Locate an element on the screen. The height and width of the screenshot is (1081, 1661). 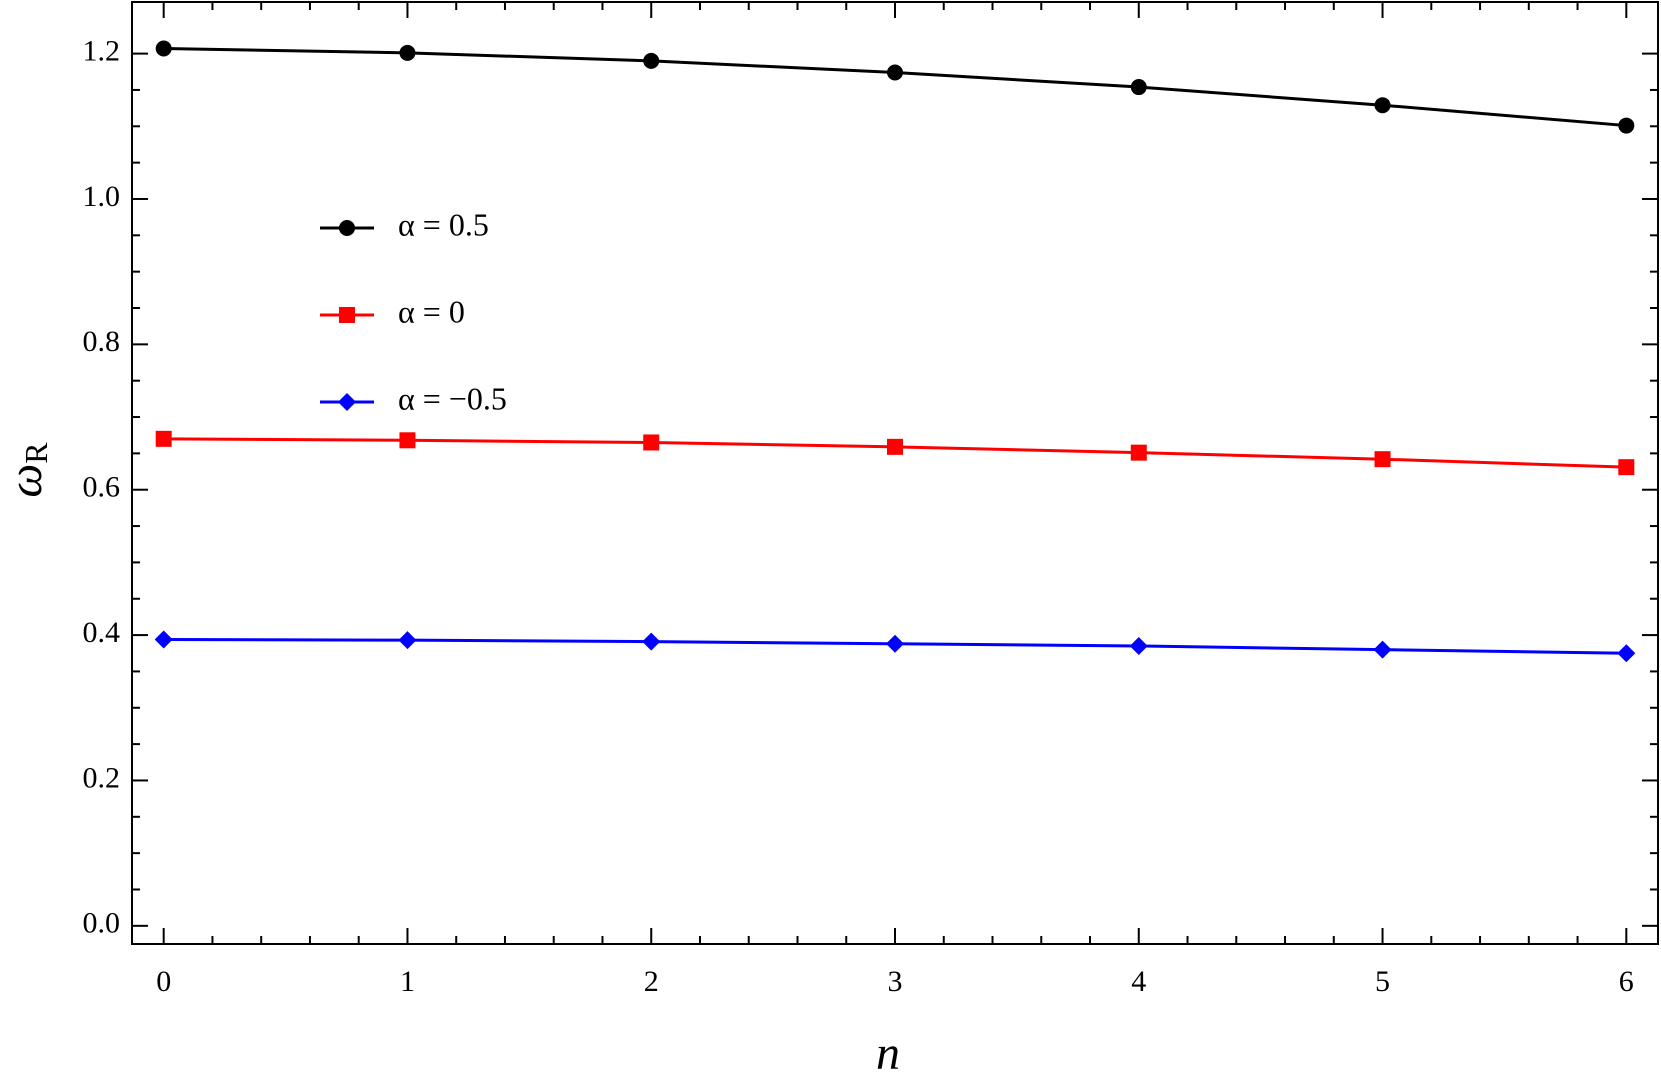
x-tick-label: 3 is located at coordinates (895, 981).